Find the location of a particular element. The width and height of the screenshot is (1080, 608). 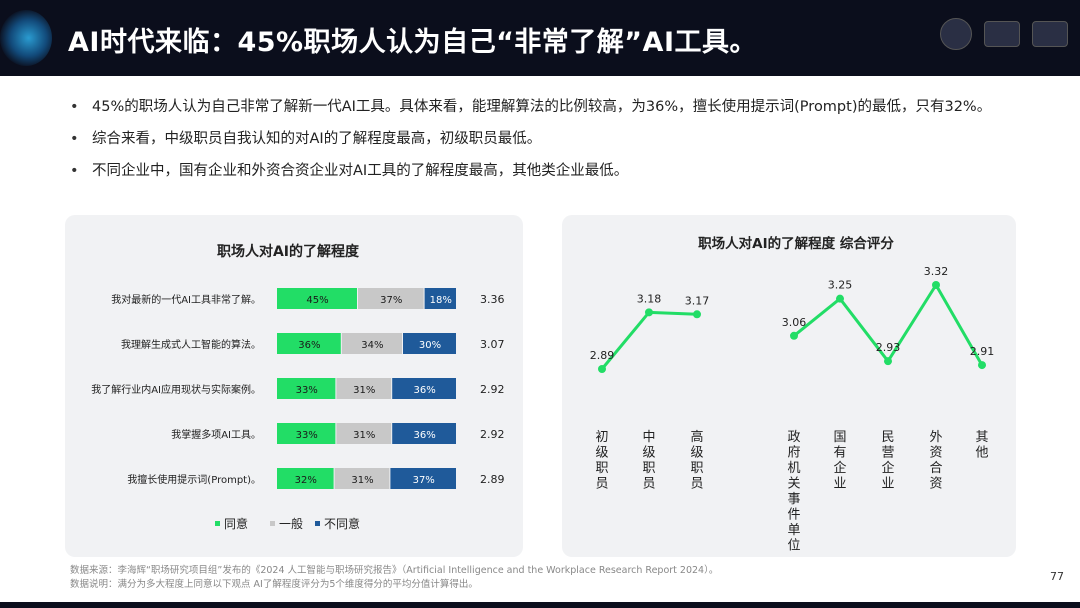

brand-logo is located at coordinates (1050, 34).